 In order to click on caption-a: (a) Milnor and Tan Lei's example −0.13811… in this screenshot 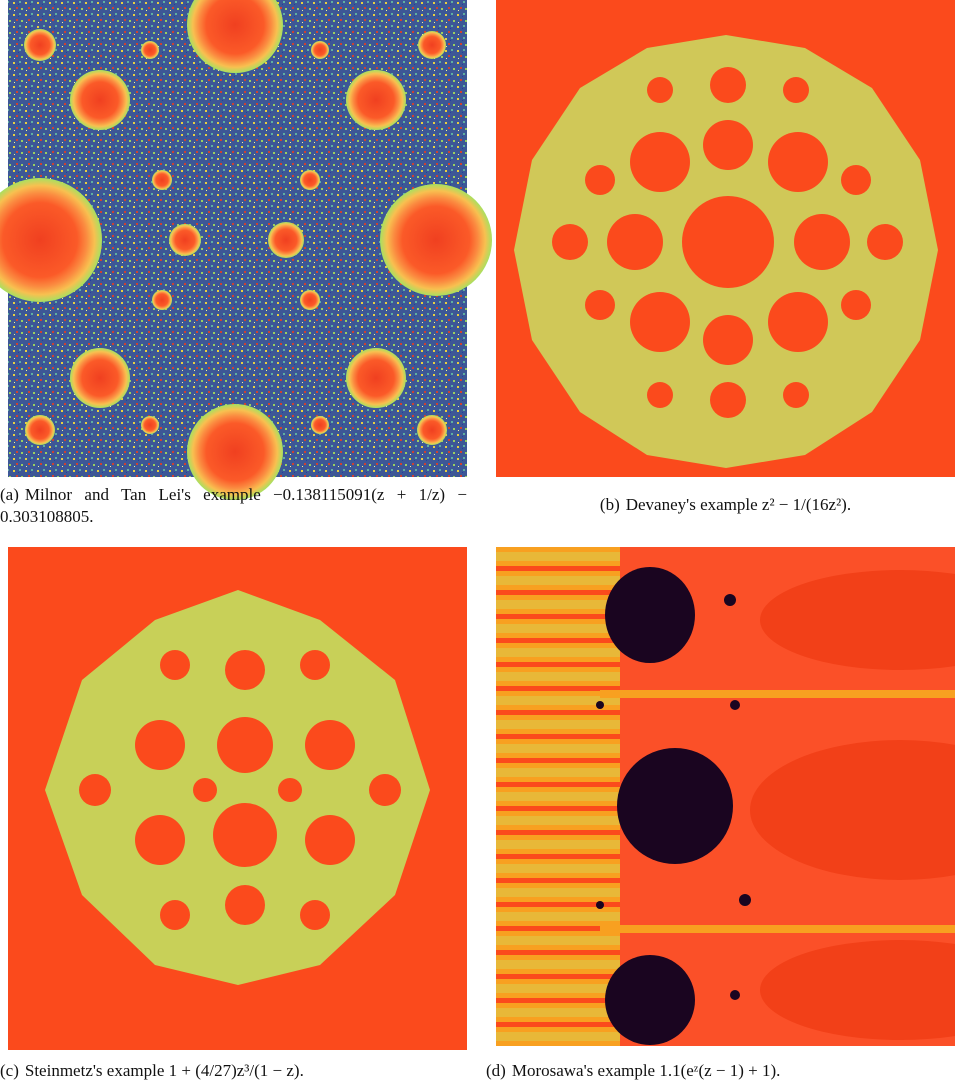, I will do `click(233, 506)`.